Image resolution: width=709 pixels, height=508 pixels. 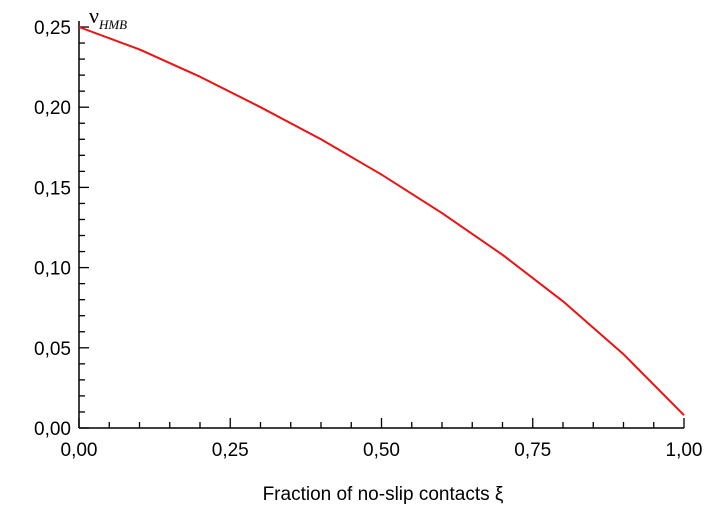 I want to click on y-axis-label: νHMB, so click(x=108, y=17).